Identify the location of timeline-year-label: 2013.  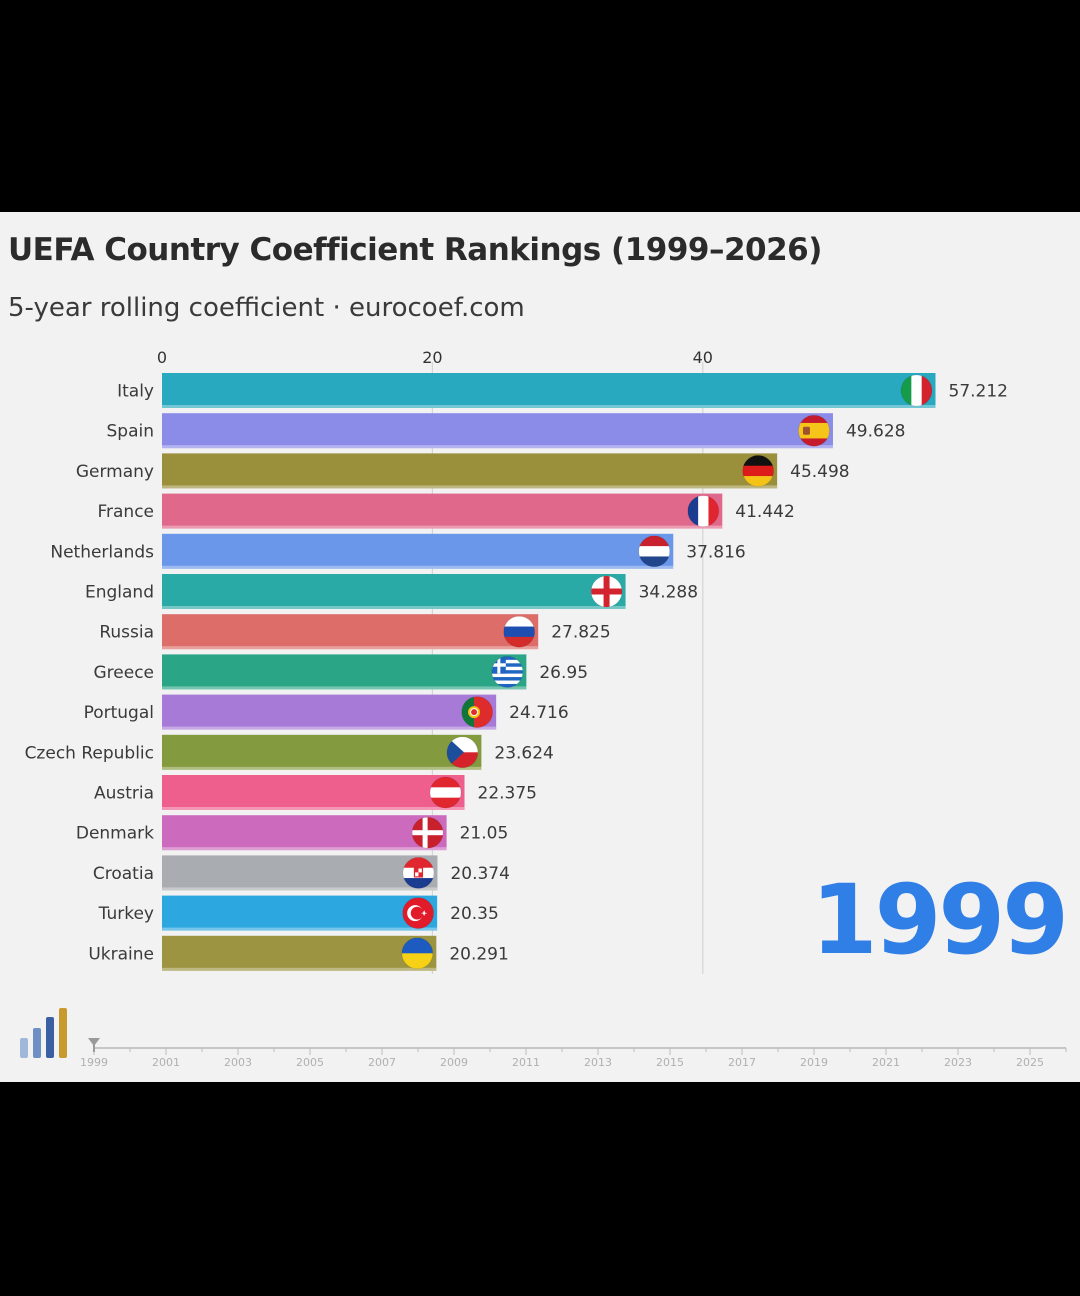
(598, 1062).